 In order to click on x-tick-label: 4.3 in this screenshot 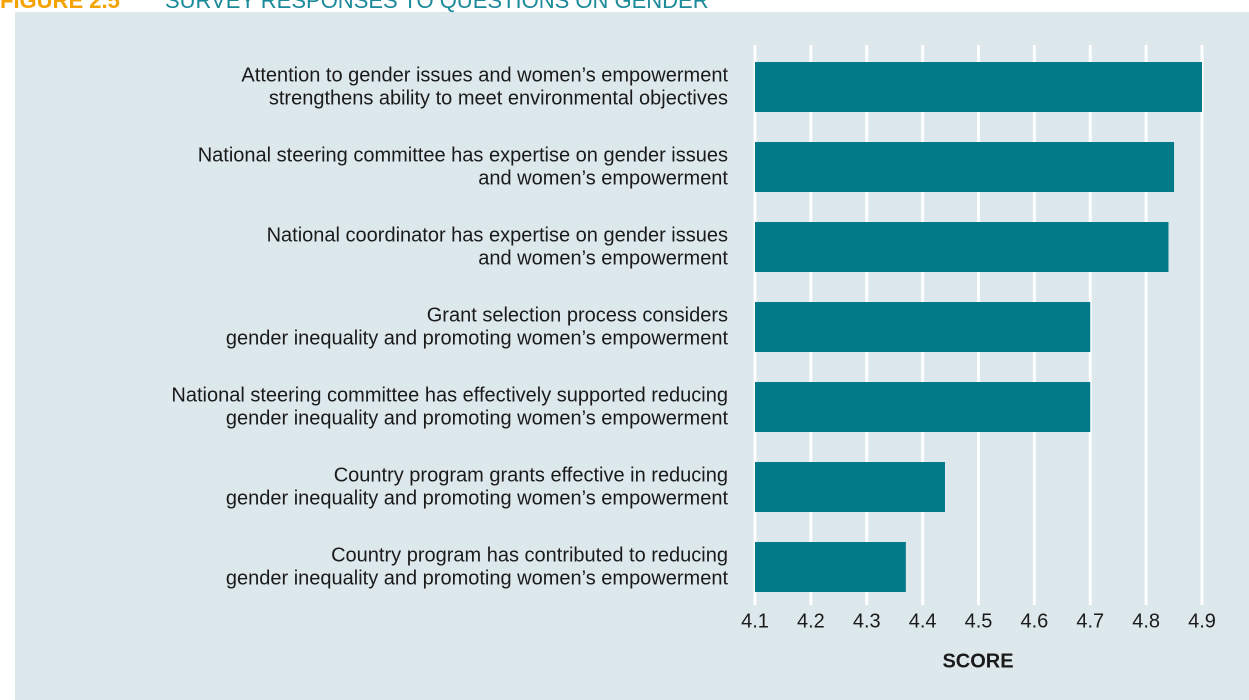, I will do `click(867, 621)`.